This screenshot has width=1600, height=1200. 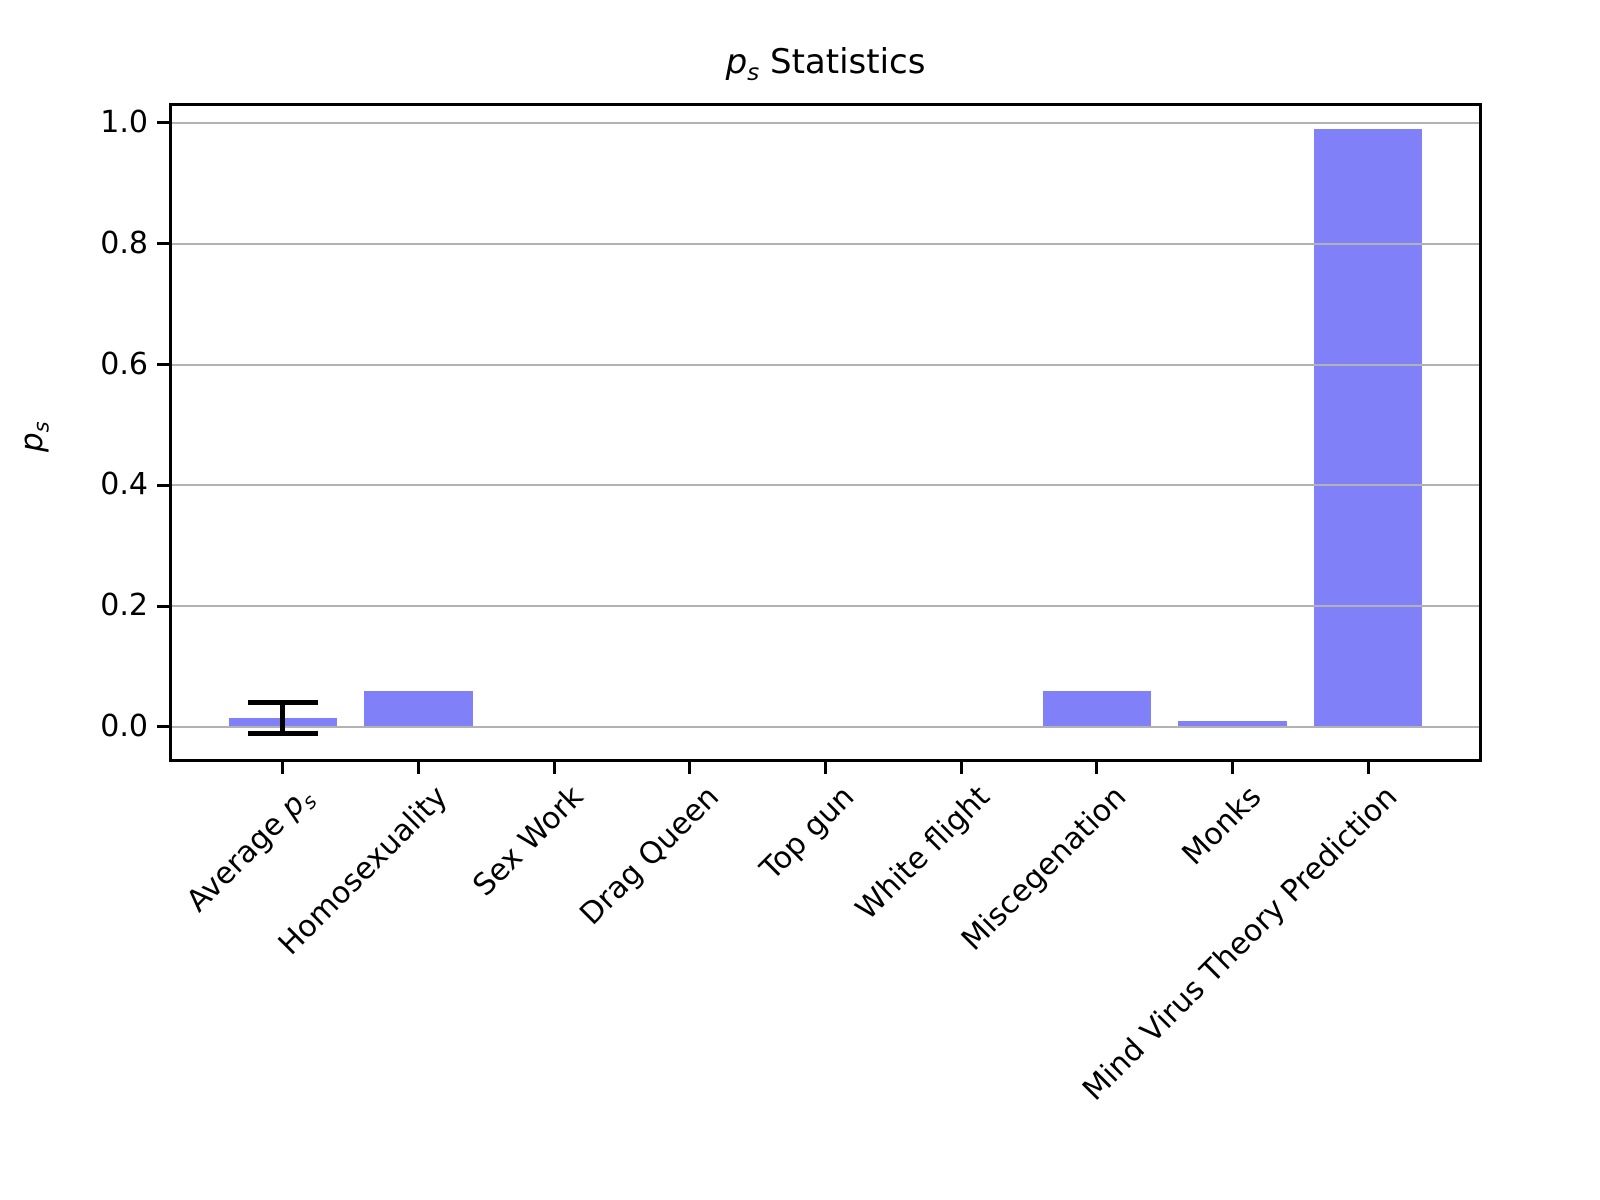 I want to click on spine-left, so click(x=170, y=432).